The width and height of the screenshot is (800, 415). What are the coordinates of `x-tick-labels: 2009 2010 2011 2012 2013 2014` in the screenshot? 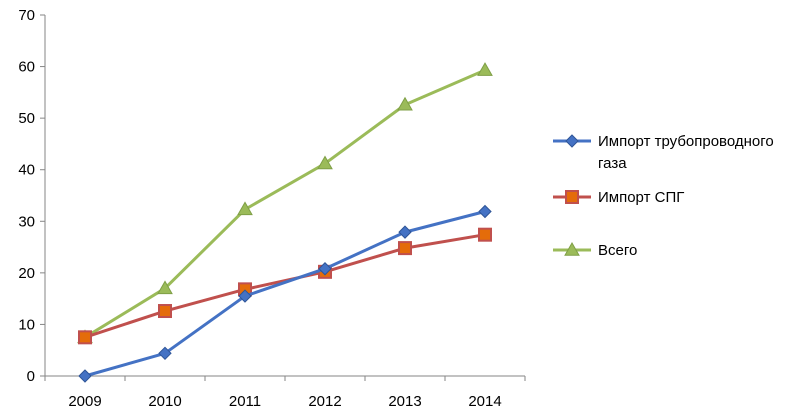 It's located at (284, 401).